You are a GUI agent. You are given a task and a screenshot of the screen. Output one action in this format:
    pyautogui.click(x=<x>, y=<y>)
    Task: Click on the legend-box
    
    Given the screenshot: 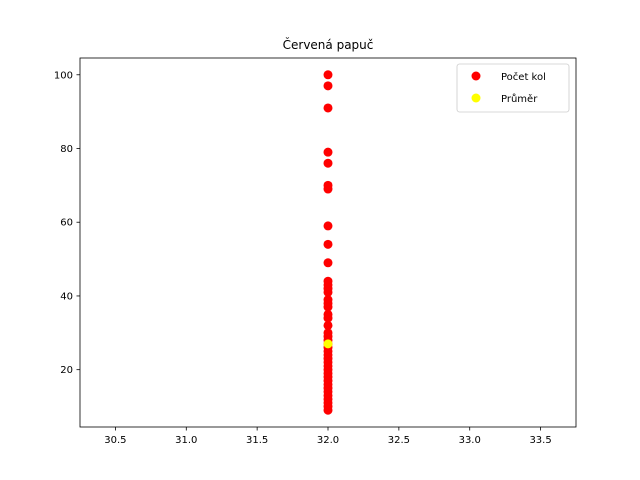 What is the action you would take?
    pyautogui.click(x=513, y=88)
    